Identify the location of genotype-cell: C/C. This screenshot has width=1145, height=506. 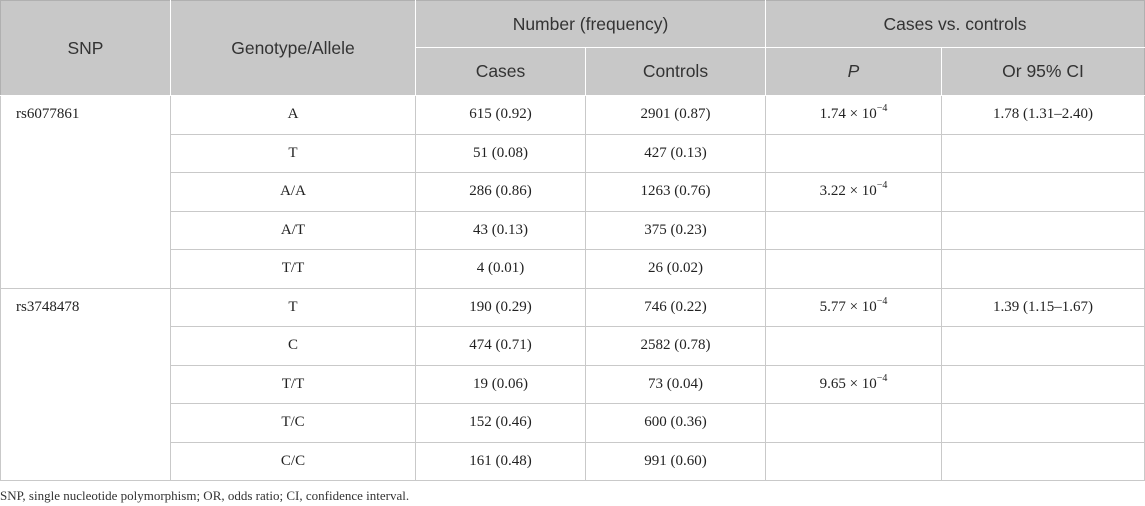
(293, 461).